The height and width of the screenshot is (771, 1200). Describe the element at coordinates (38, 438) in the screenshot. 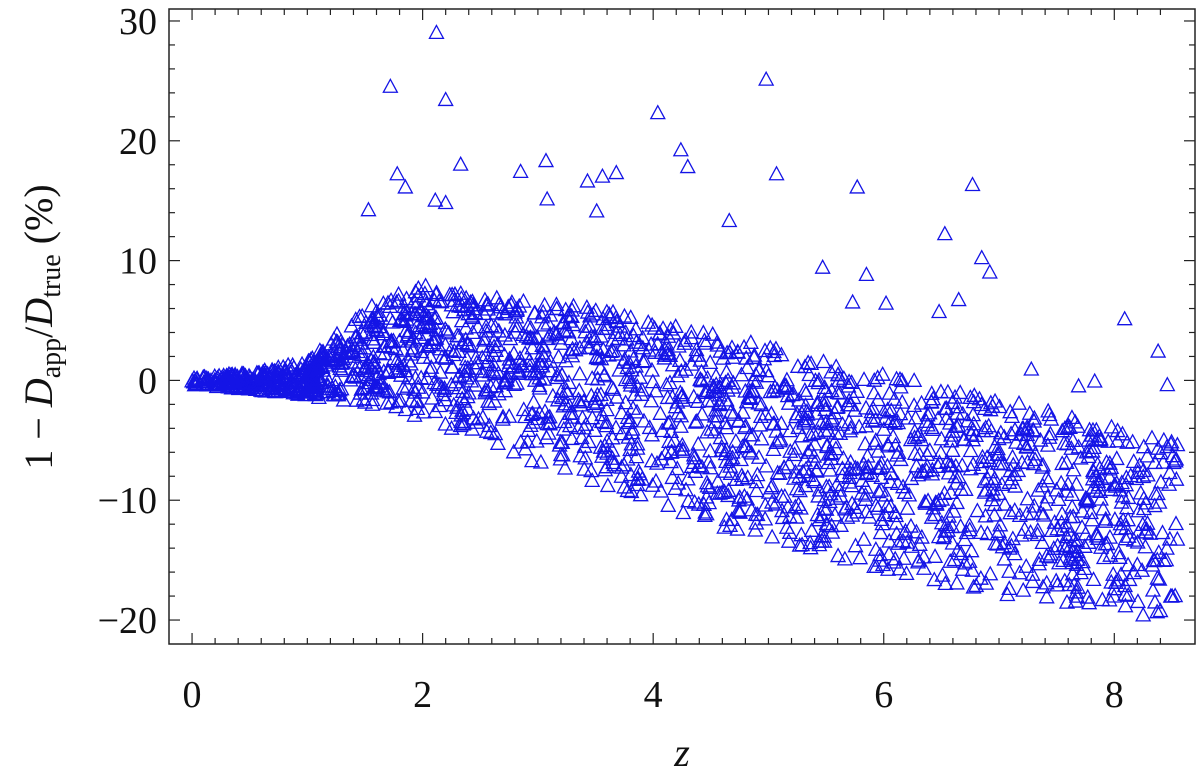

I see `y-label-prefix: 1 −` at that location.